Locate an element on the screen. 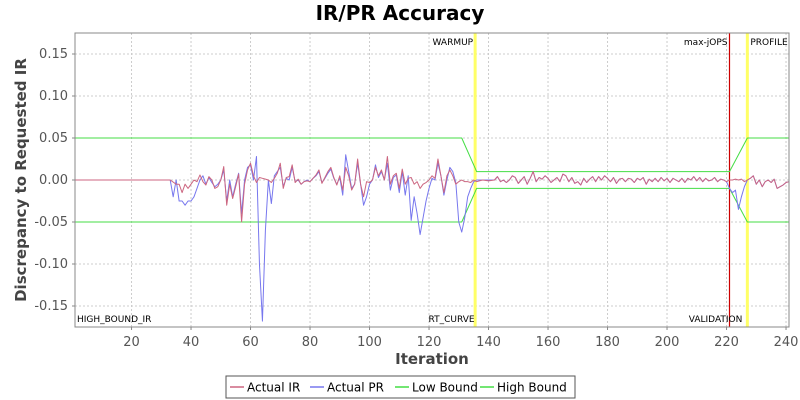 This screenshot has width=800, height=400. phase-marker-label: PROFILE is located at coordinates (769, 43).